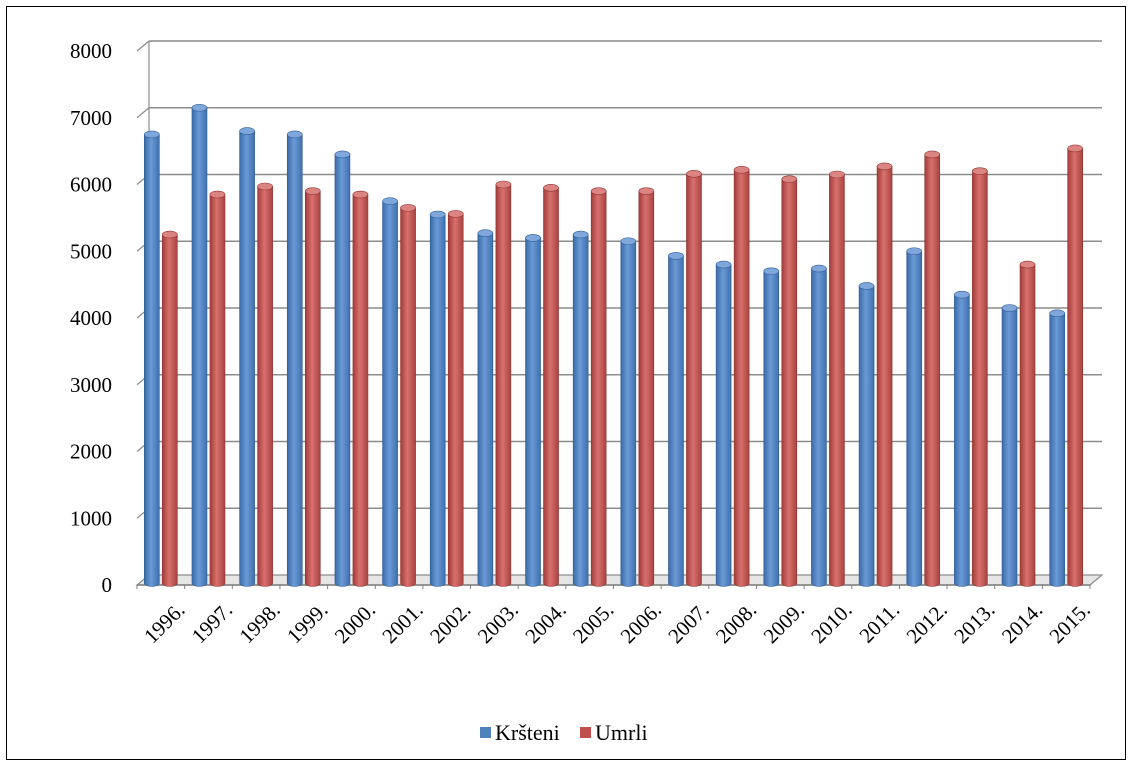 This screenshot has width=1134, height=767. I want to click on x-tick-label: 2004., so click(545, 623).